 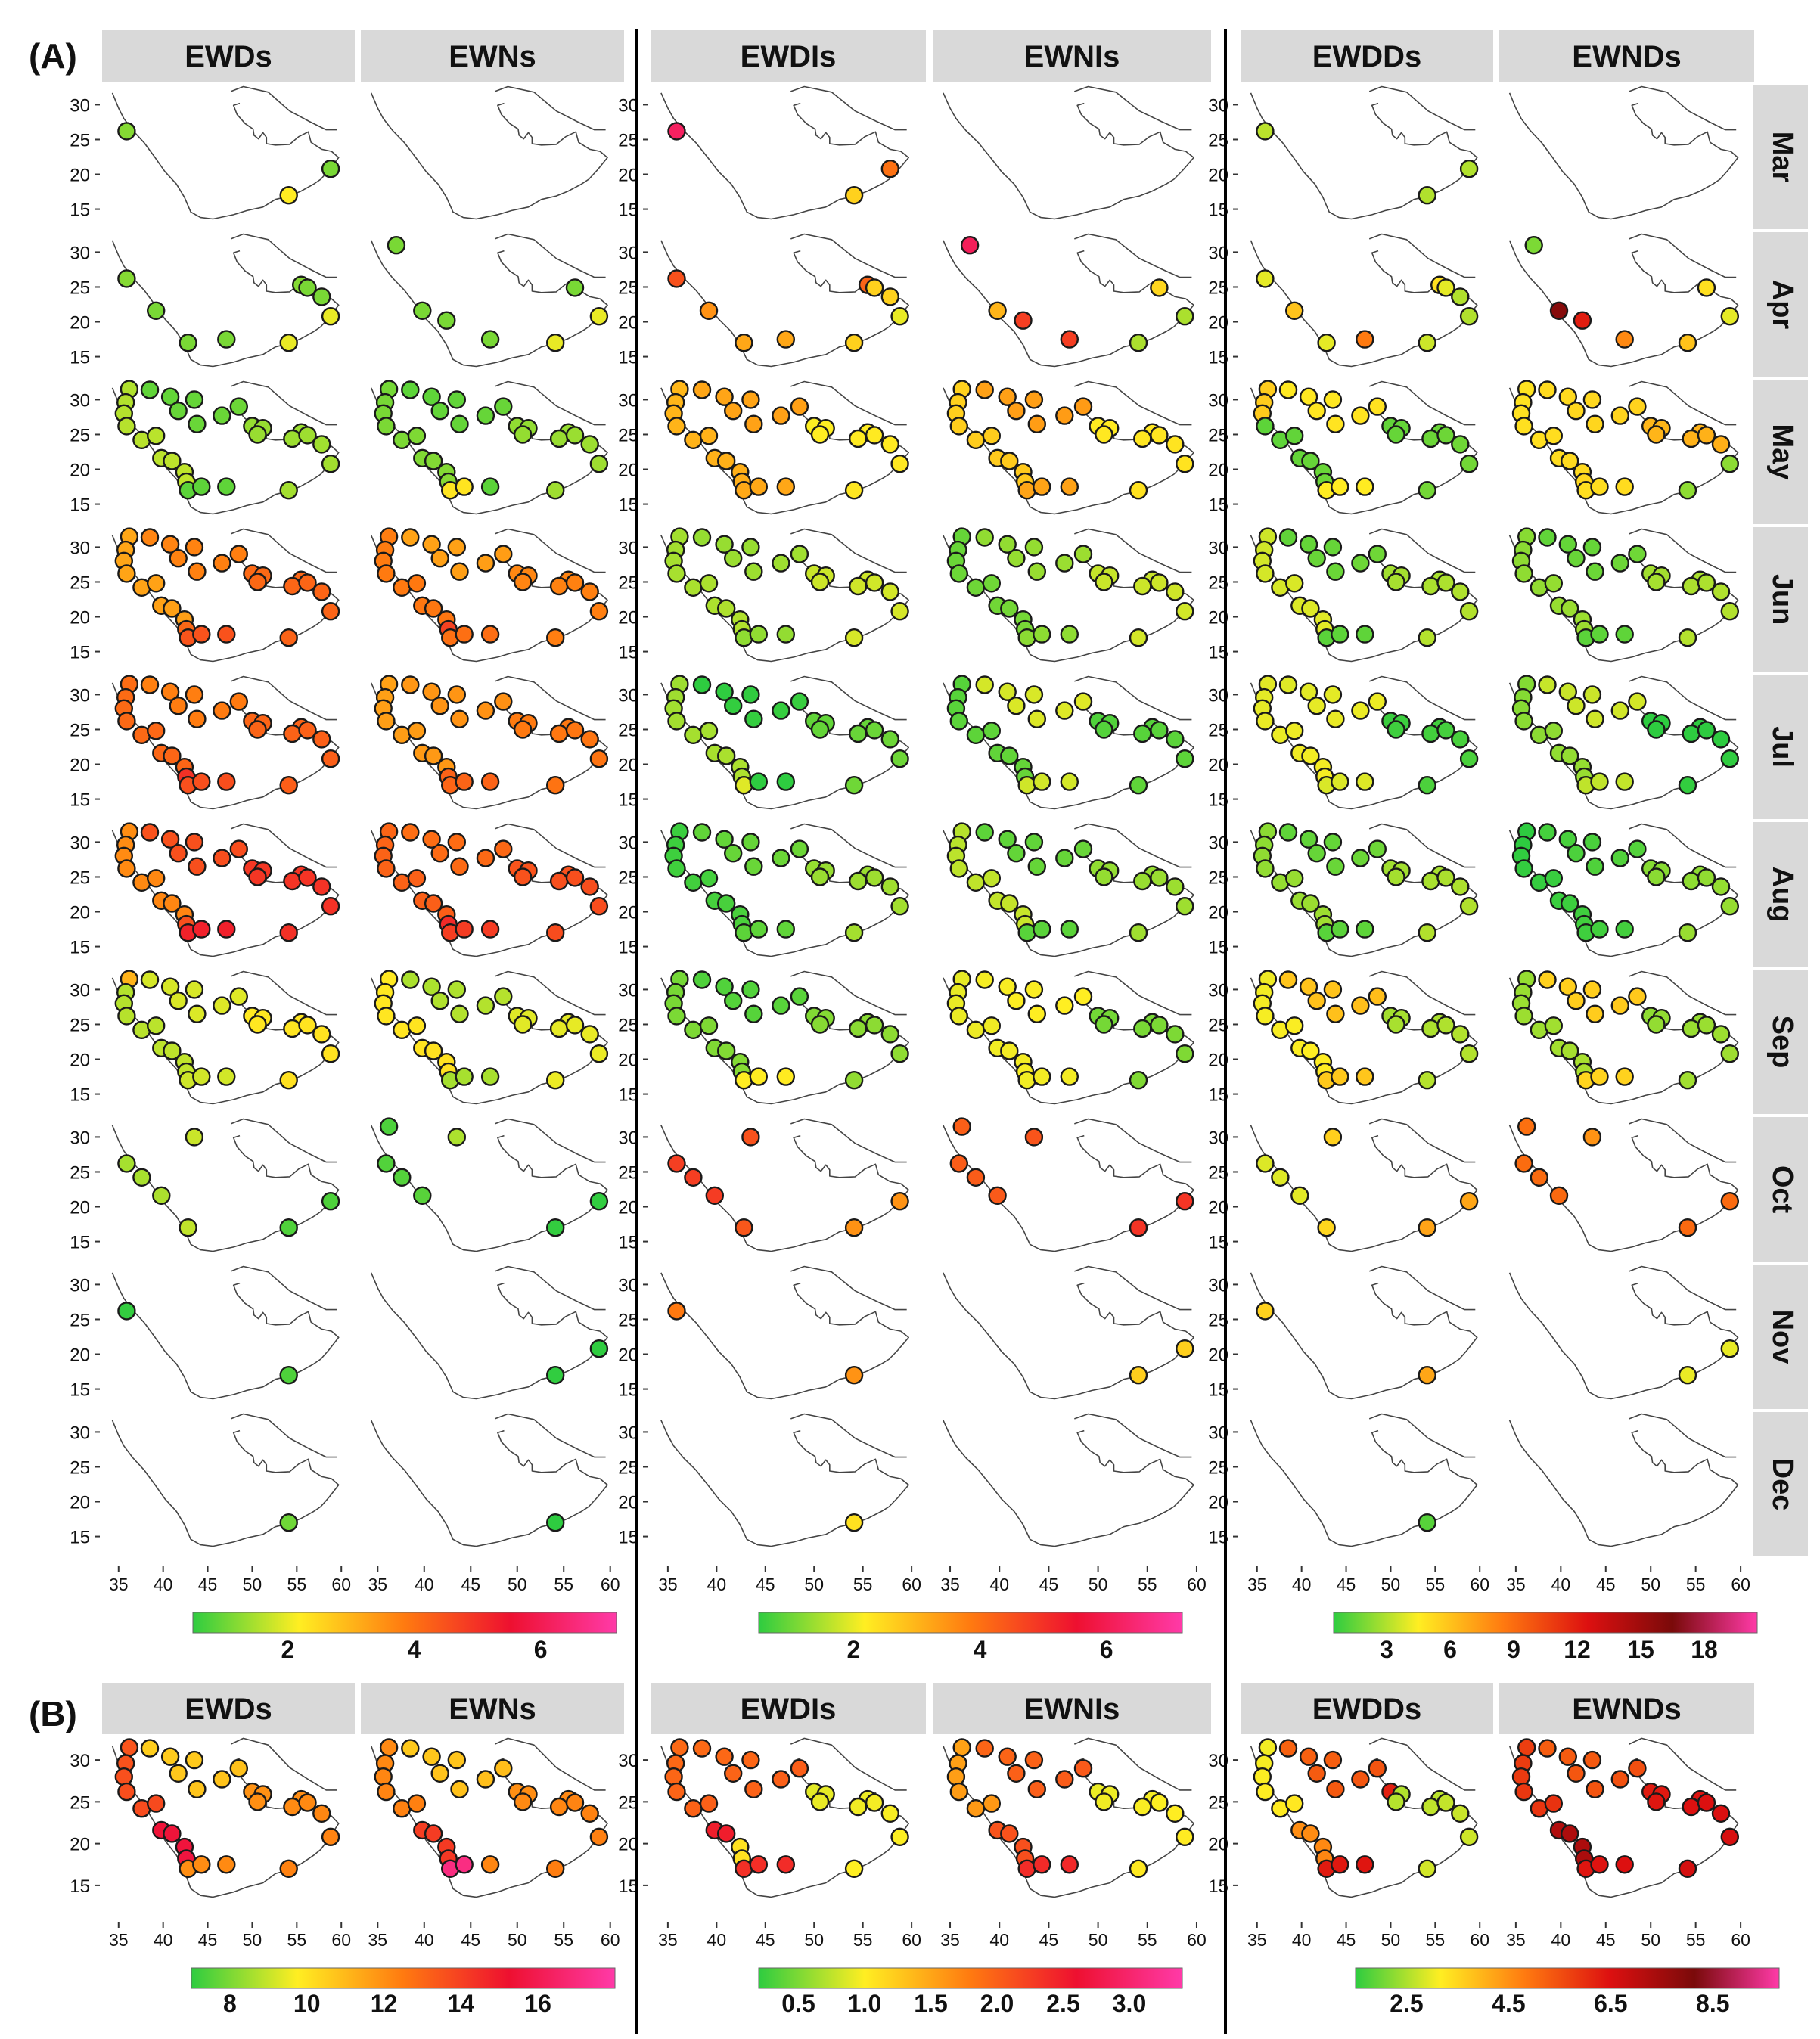 What do you see at coordinates (1068, 889) in the screenshot?
I see `facet-Aug-EWNIs` at bounding box center [1068, 889].